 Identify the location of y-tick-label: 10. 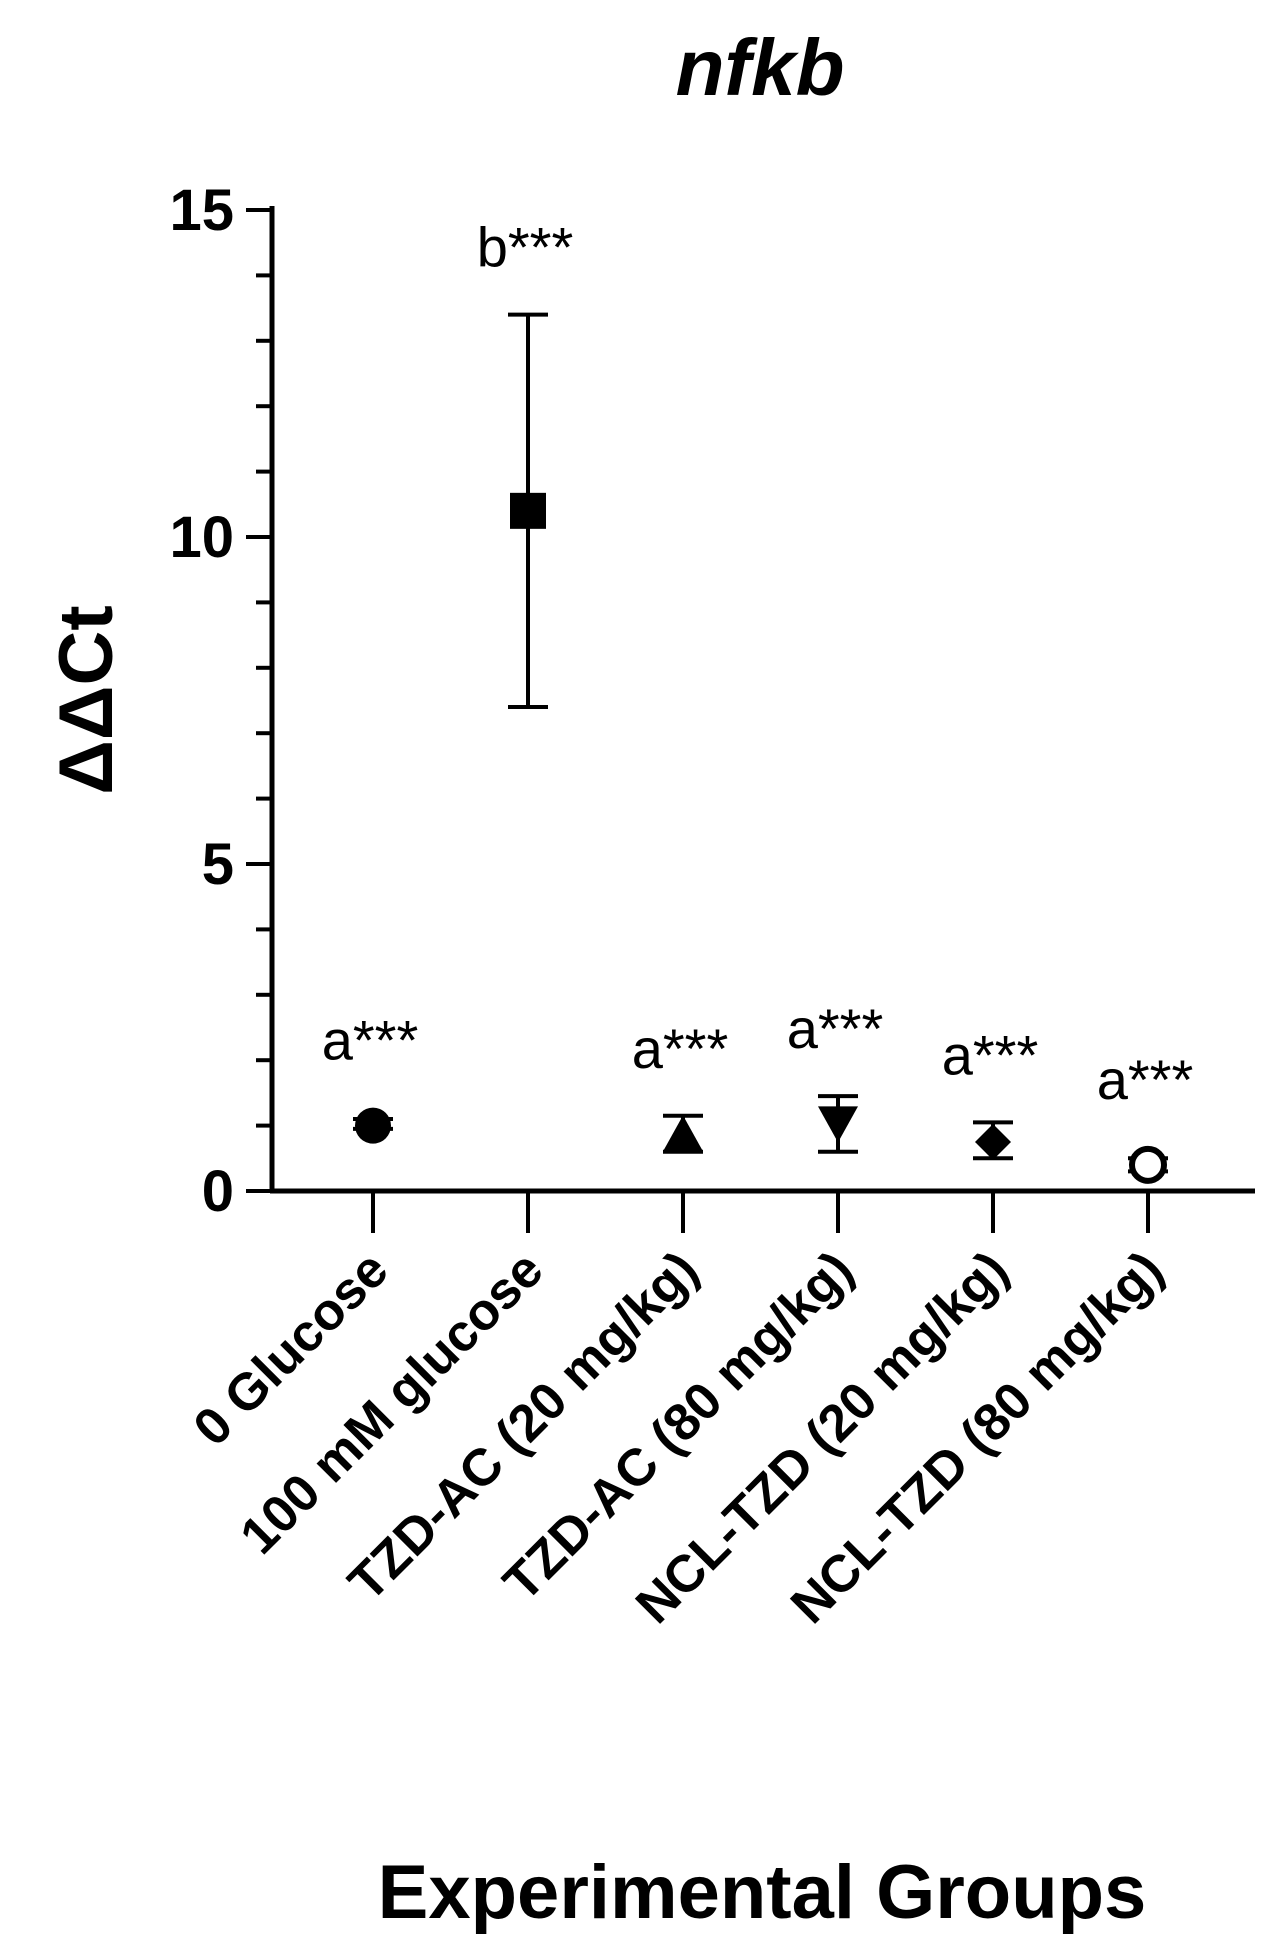
(201, 537).